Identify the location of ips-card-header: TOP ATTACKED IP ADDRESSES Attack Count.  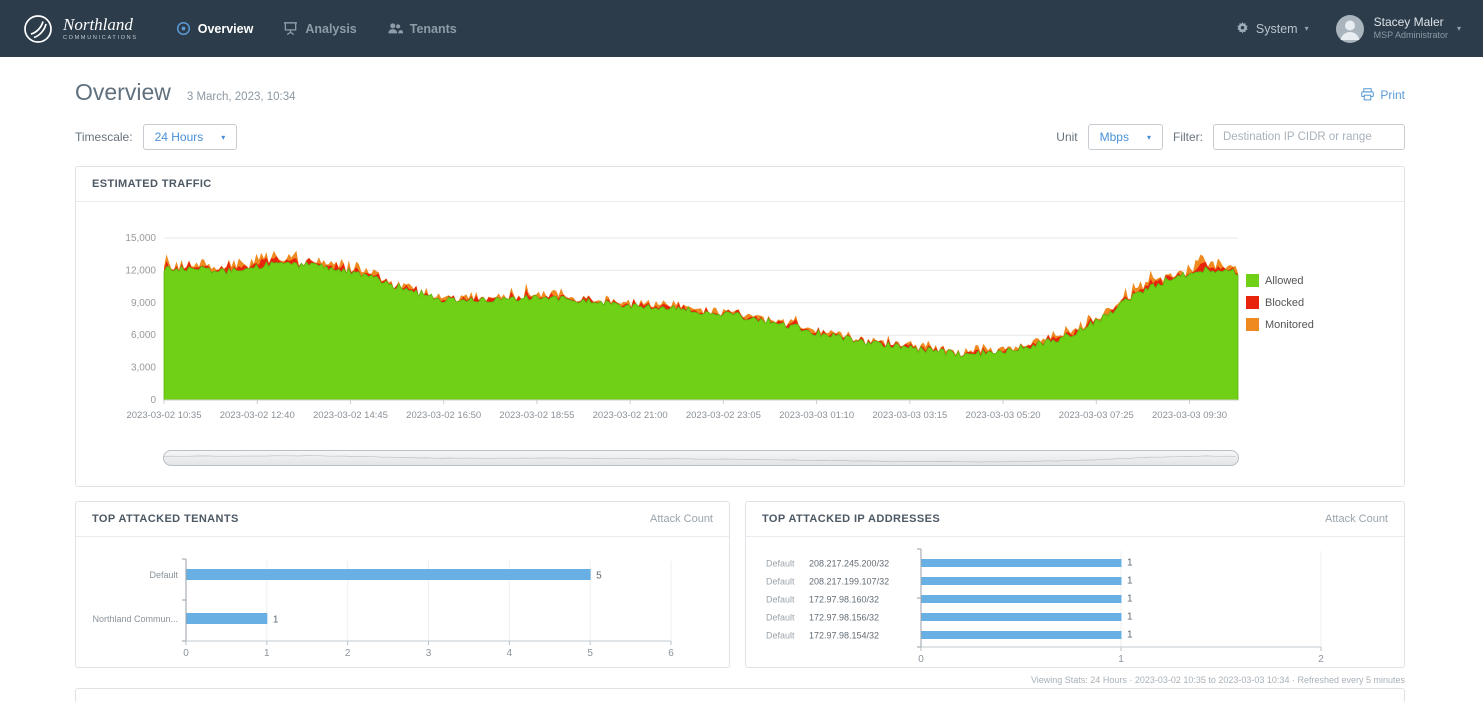
(1075, 519).